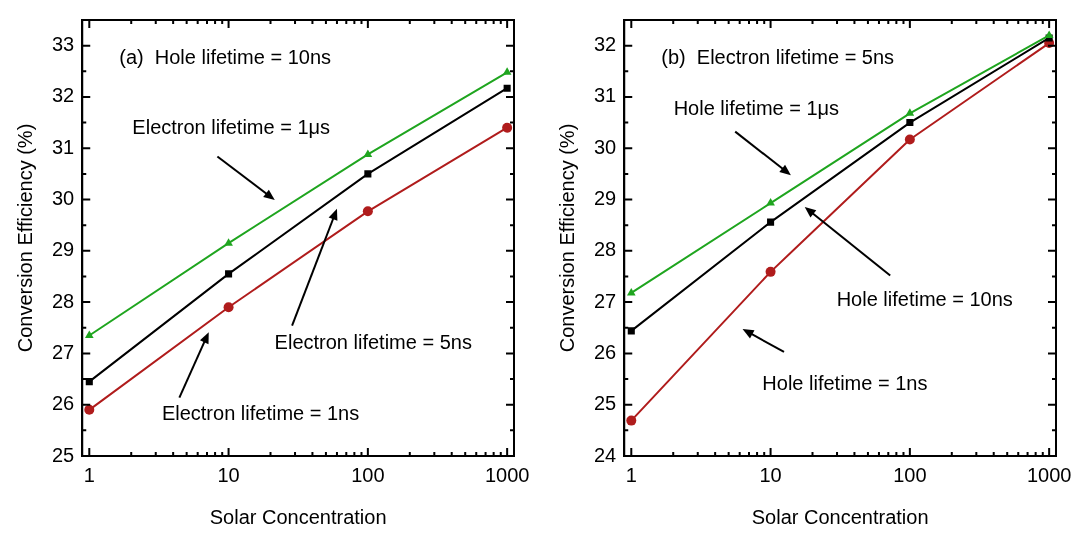 This screenshot has height=540, width=1084. Describe the element at coordinates (756, 108) in the screenshot. I see `annotation: Hole lifetime = 1μs` at that location.